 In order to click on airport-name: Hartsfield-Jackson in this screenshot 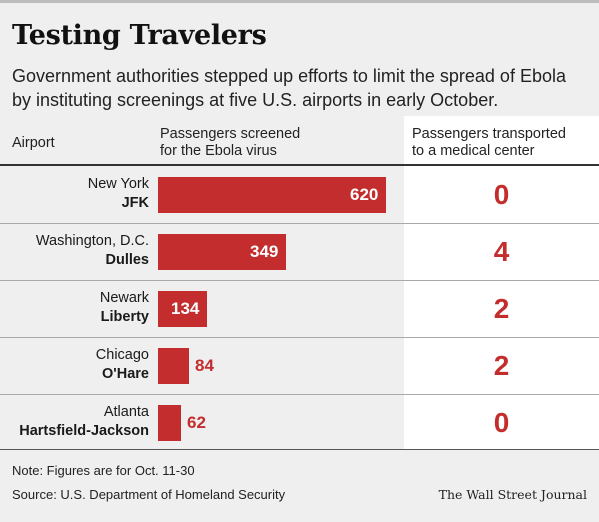, I will do `click(84, 430)`.